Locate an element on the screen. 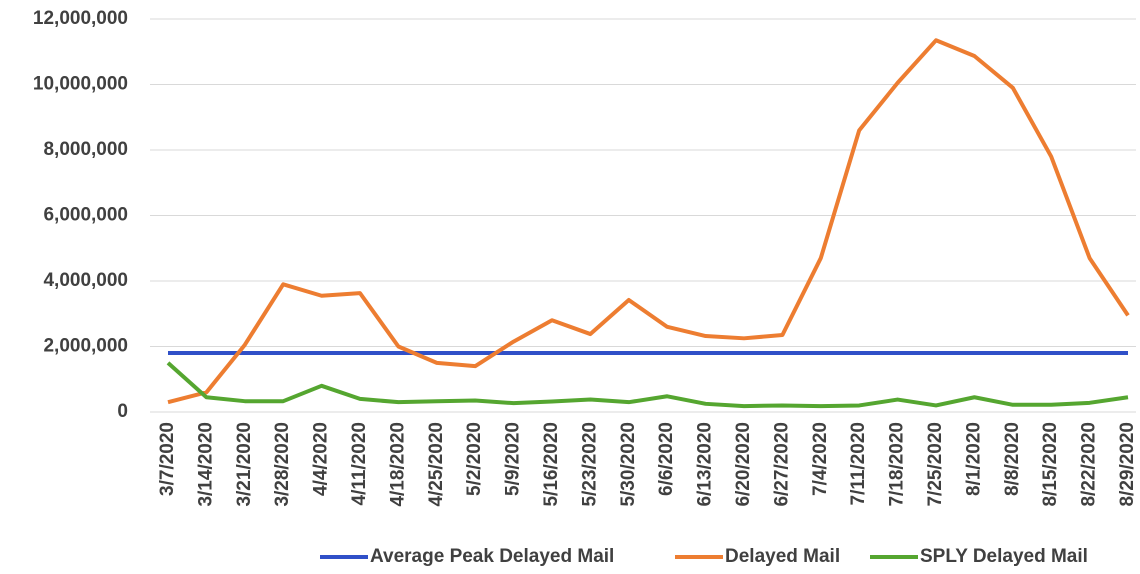 Image resolution: width=1140 pixels, height=574 pixels. x-tick-label: 7/25/2020 is located at coordinates (935, 464).